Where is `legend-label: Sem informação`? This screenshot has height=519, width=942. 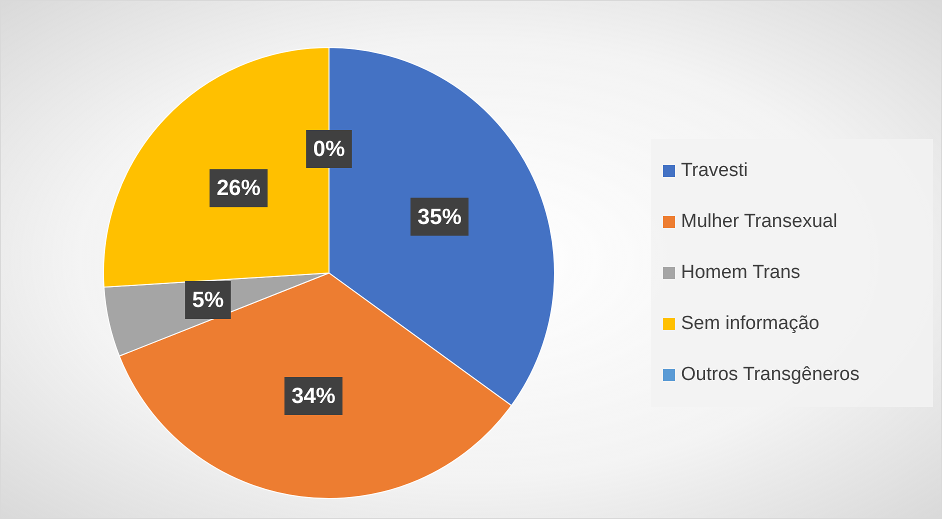 legend-label: Sem informação is located at coordinates (750, 324).